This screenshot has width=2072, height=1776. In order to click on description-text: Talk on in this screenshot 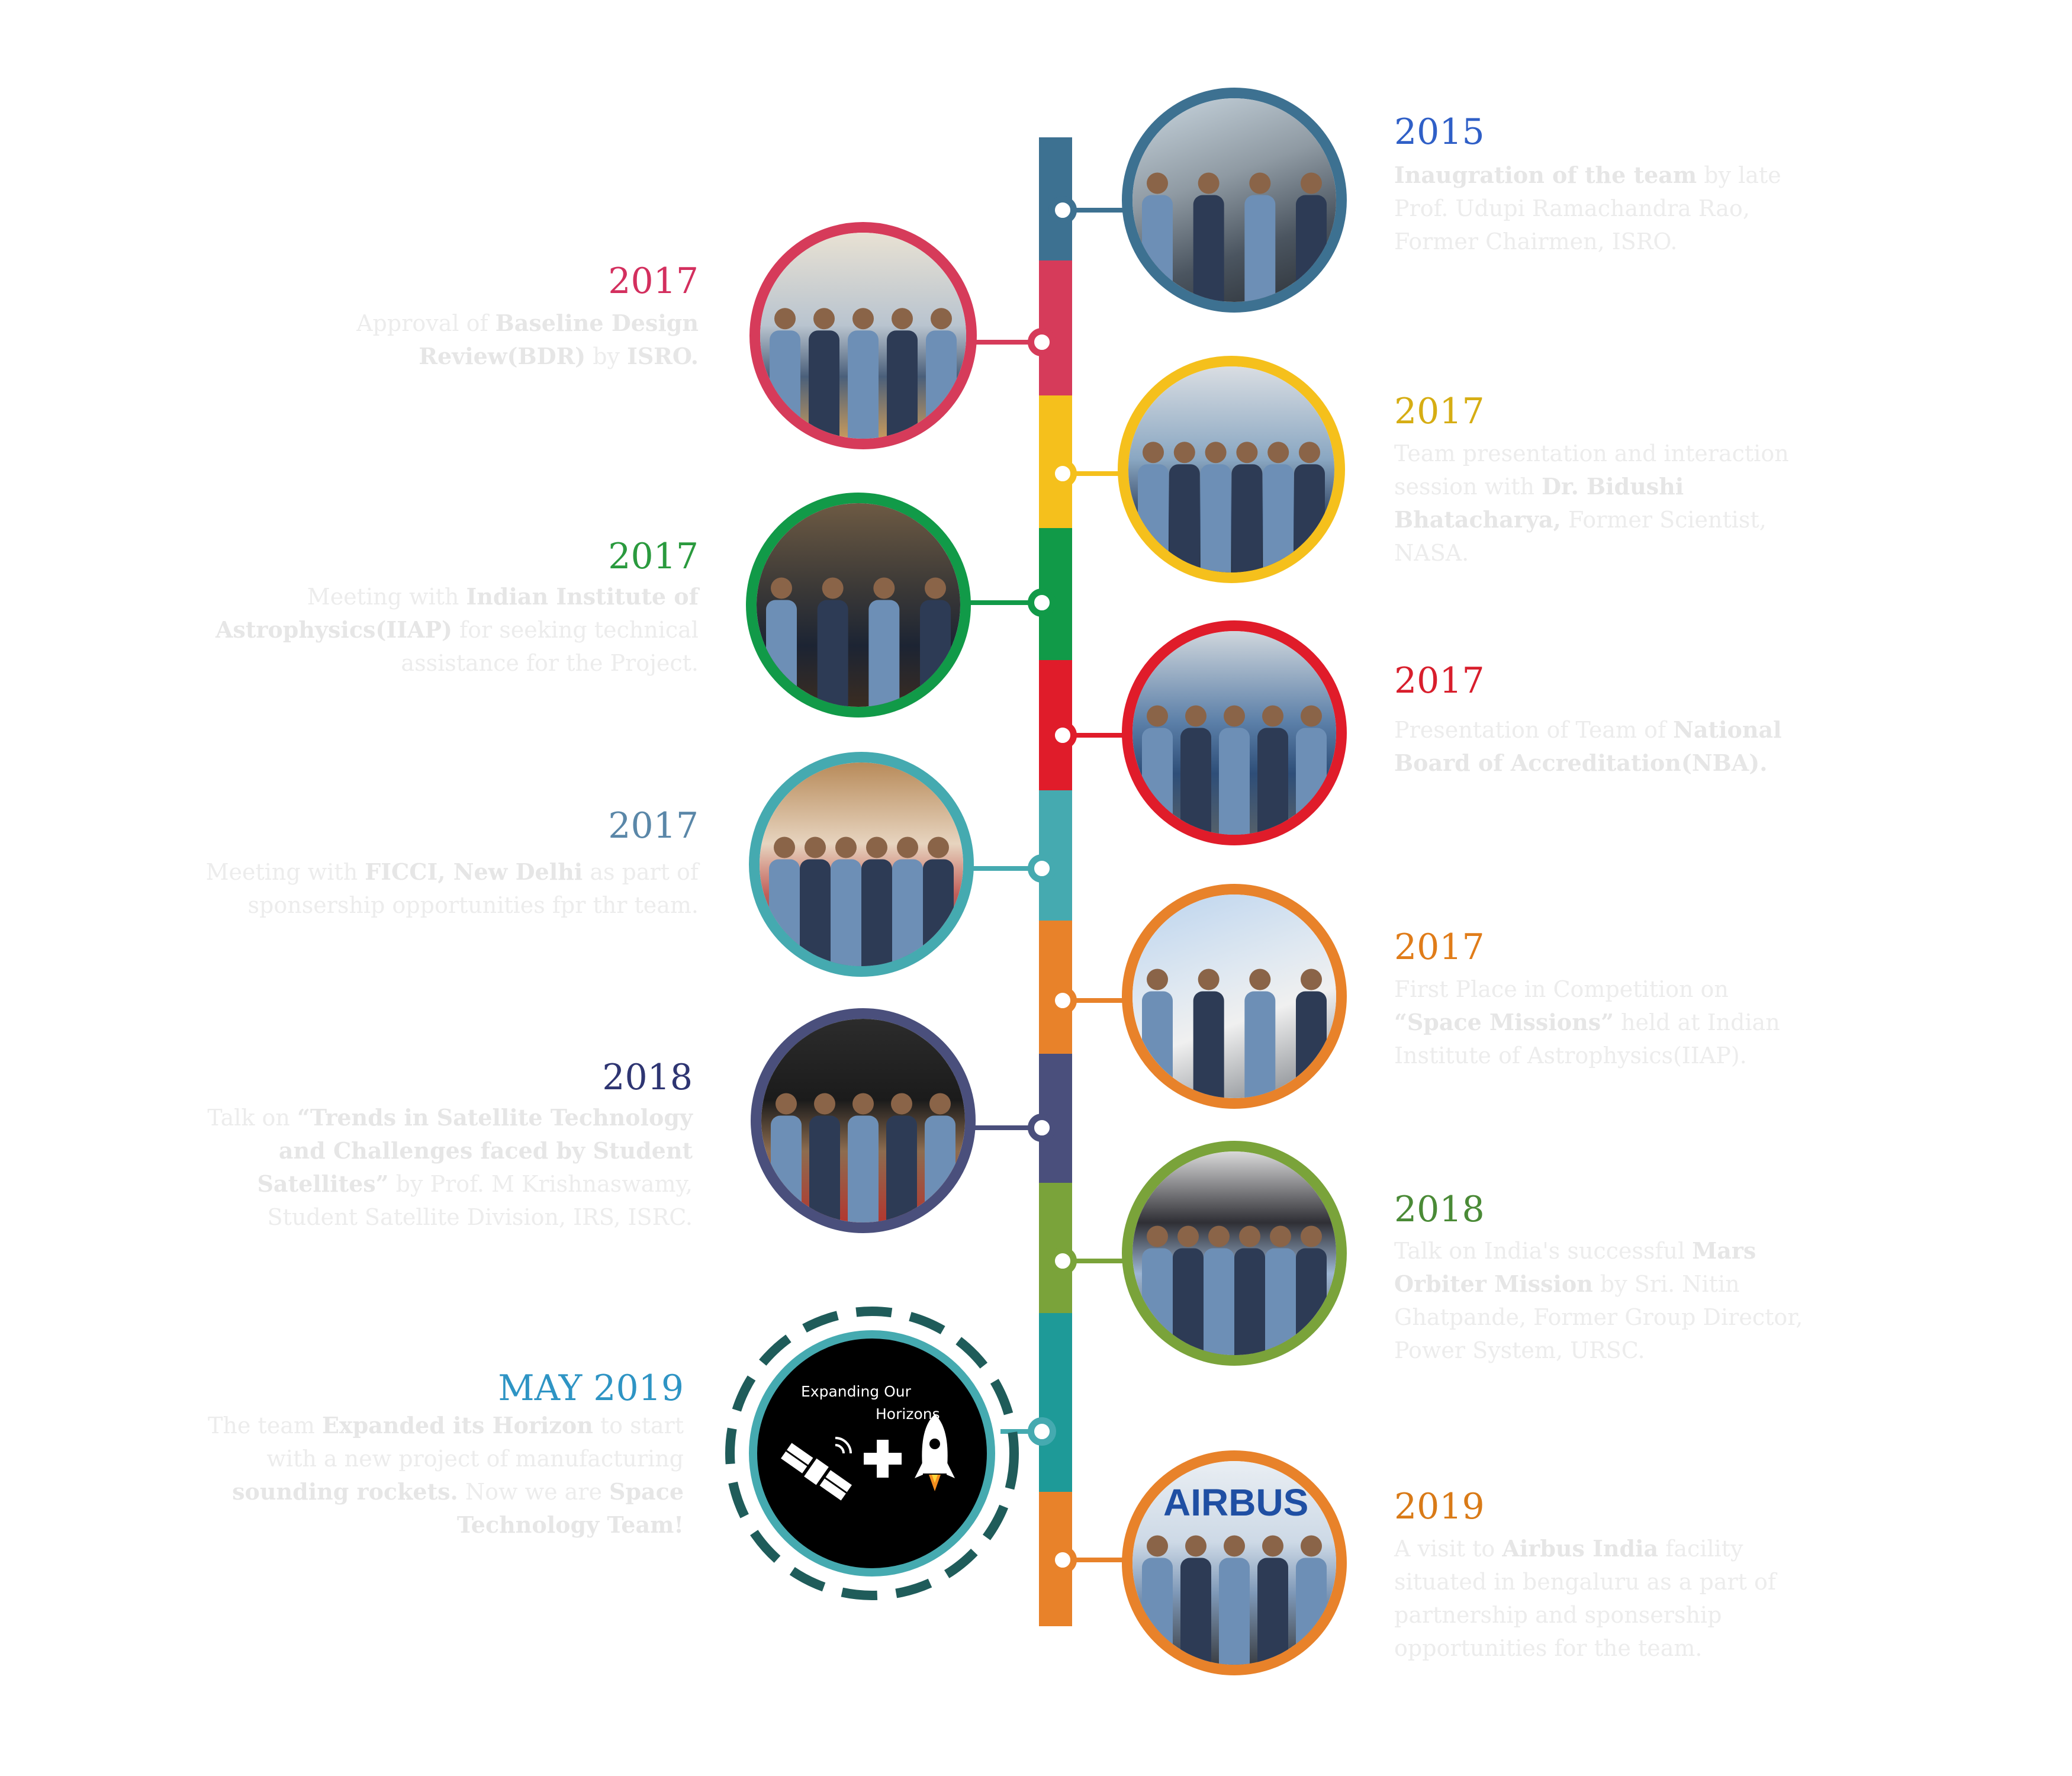, I will do `click(252, 1118)`.